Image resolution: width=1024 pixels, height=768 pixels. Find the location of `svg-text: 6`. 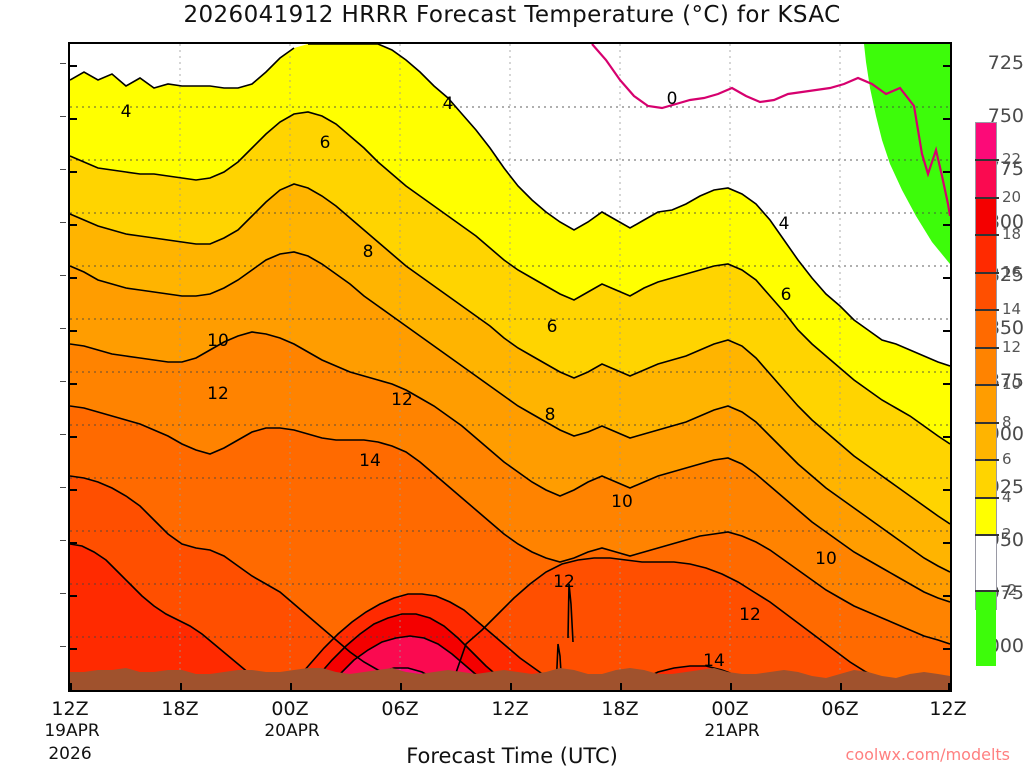

svg-text: 6 is located at coordinates (325, 143).